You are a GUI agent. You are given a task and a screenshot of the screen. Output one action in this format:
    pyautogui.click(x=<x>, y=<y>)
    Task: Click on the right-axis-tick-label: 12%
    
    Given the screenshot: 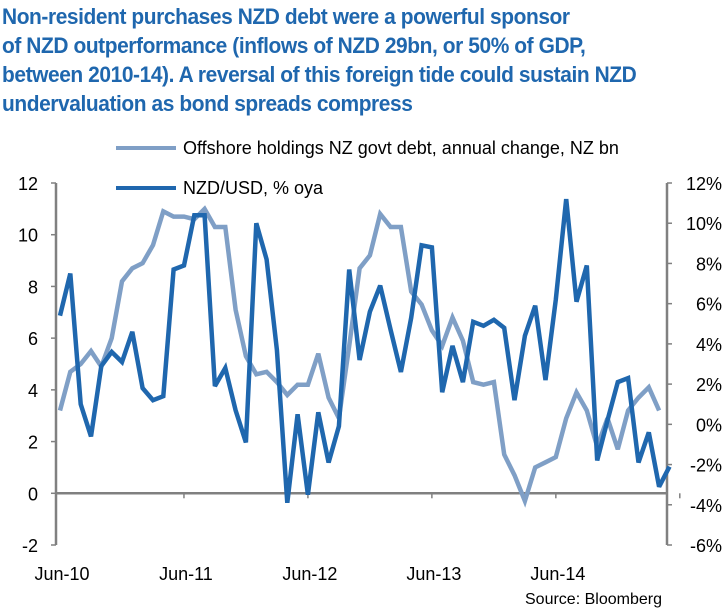 What is the action you would take?
    pyautogui.click(x=704, y=184)
    